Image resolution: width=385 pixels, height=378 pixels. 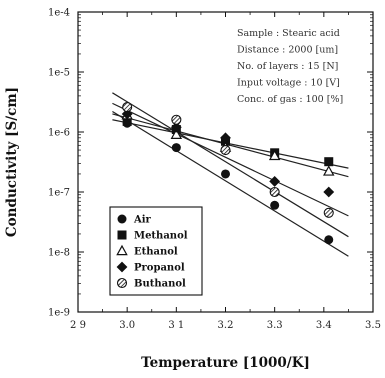 I want to click on legend-marker-air, so click(x=122, y=219).